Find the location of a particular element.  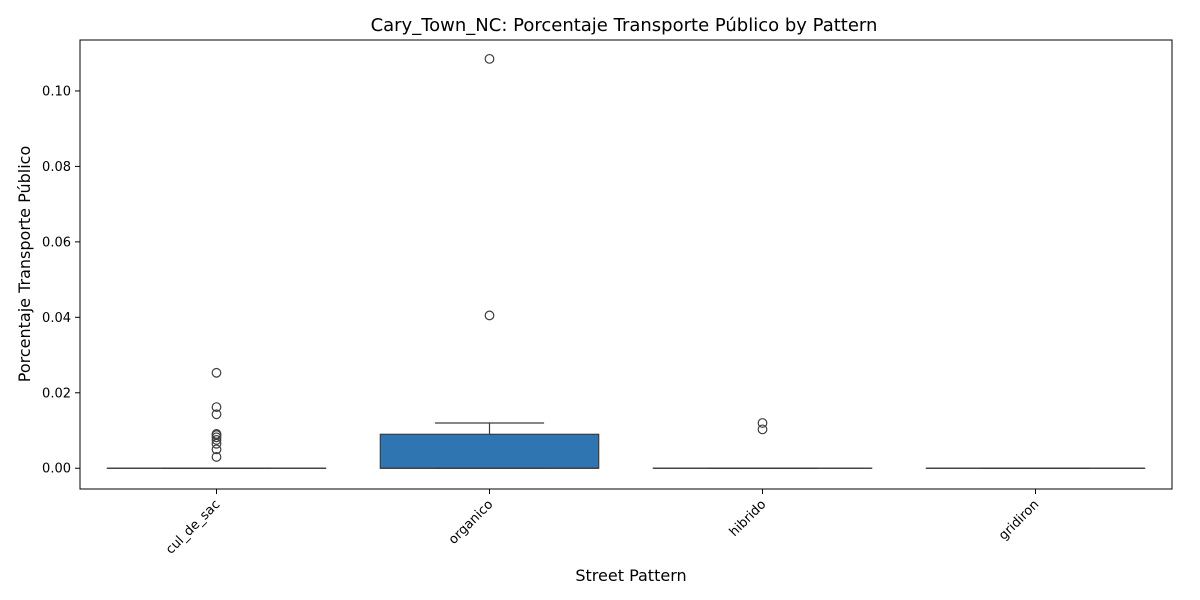

y-axis-label: Porcentaje Transporte Público is located at coordinates (24, 264).